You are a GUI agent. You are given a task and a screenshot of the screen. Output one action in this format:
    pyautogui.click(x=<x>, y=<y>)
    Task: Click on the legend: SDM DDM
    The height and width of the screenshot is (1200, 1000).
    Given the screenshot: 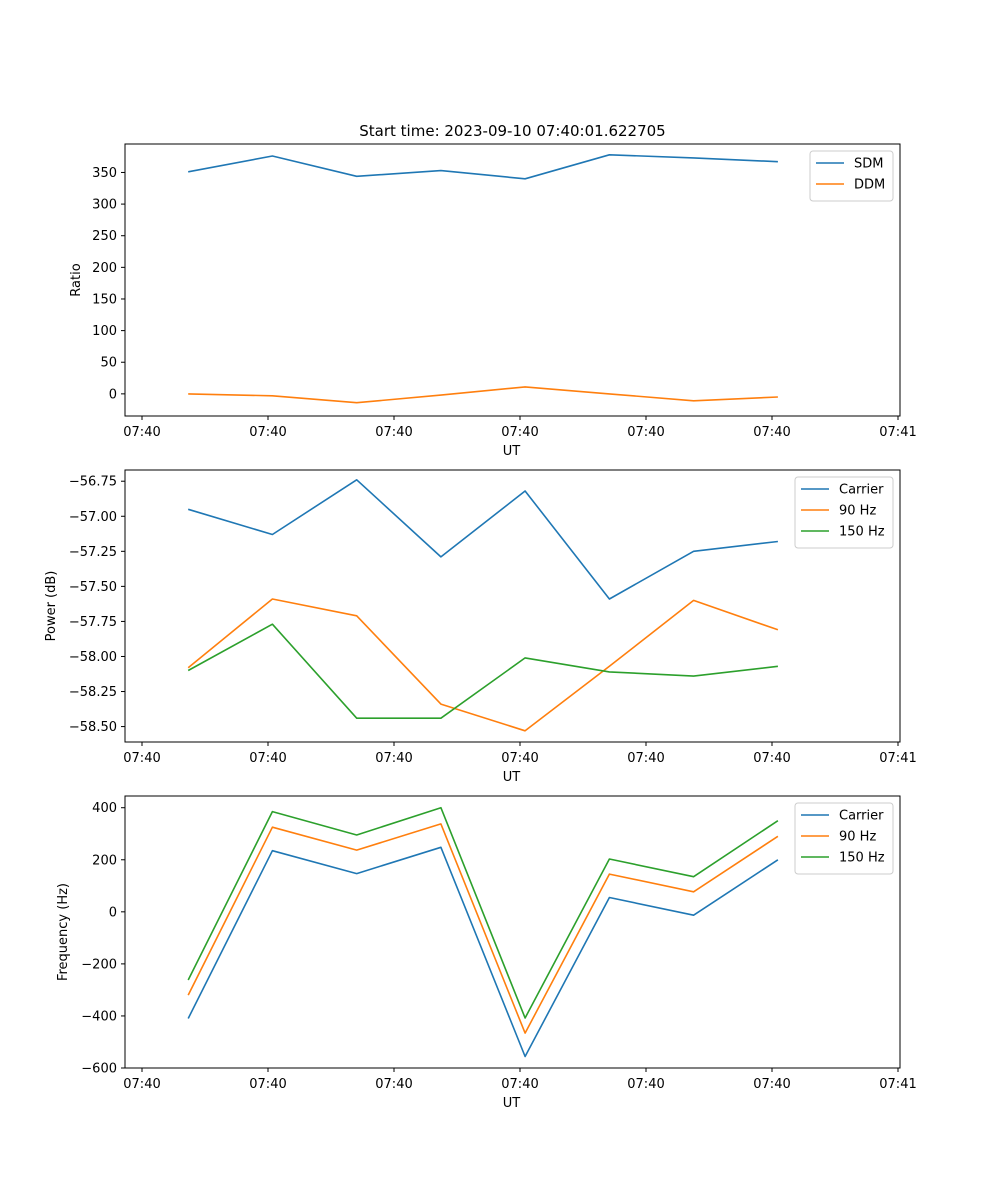 What is the action you would take?
    pyautogui.click(x=851, y=176)
    